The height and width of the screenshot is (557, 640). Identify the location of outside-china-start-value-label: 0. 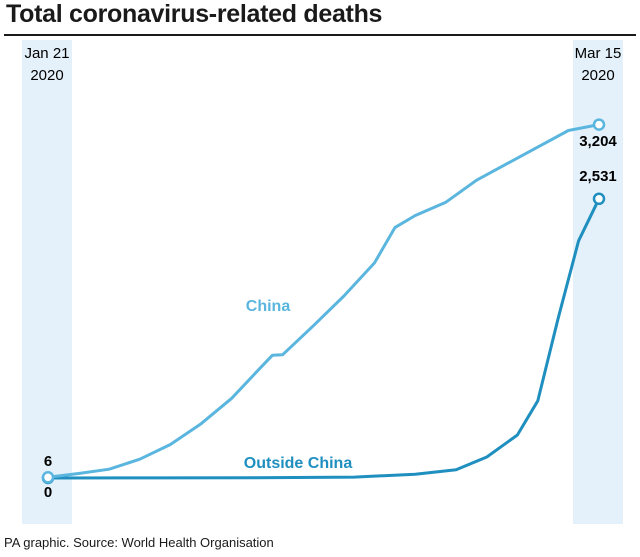
(48, 492).